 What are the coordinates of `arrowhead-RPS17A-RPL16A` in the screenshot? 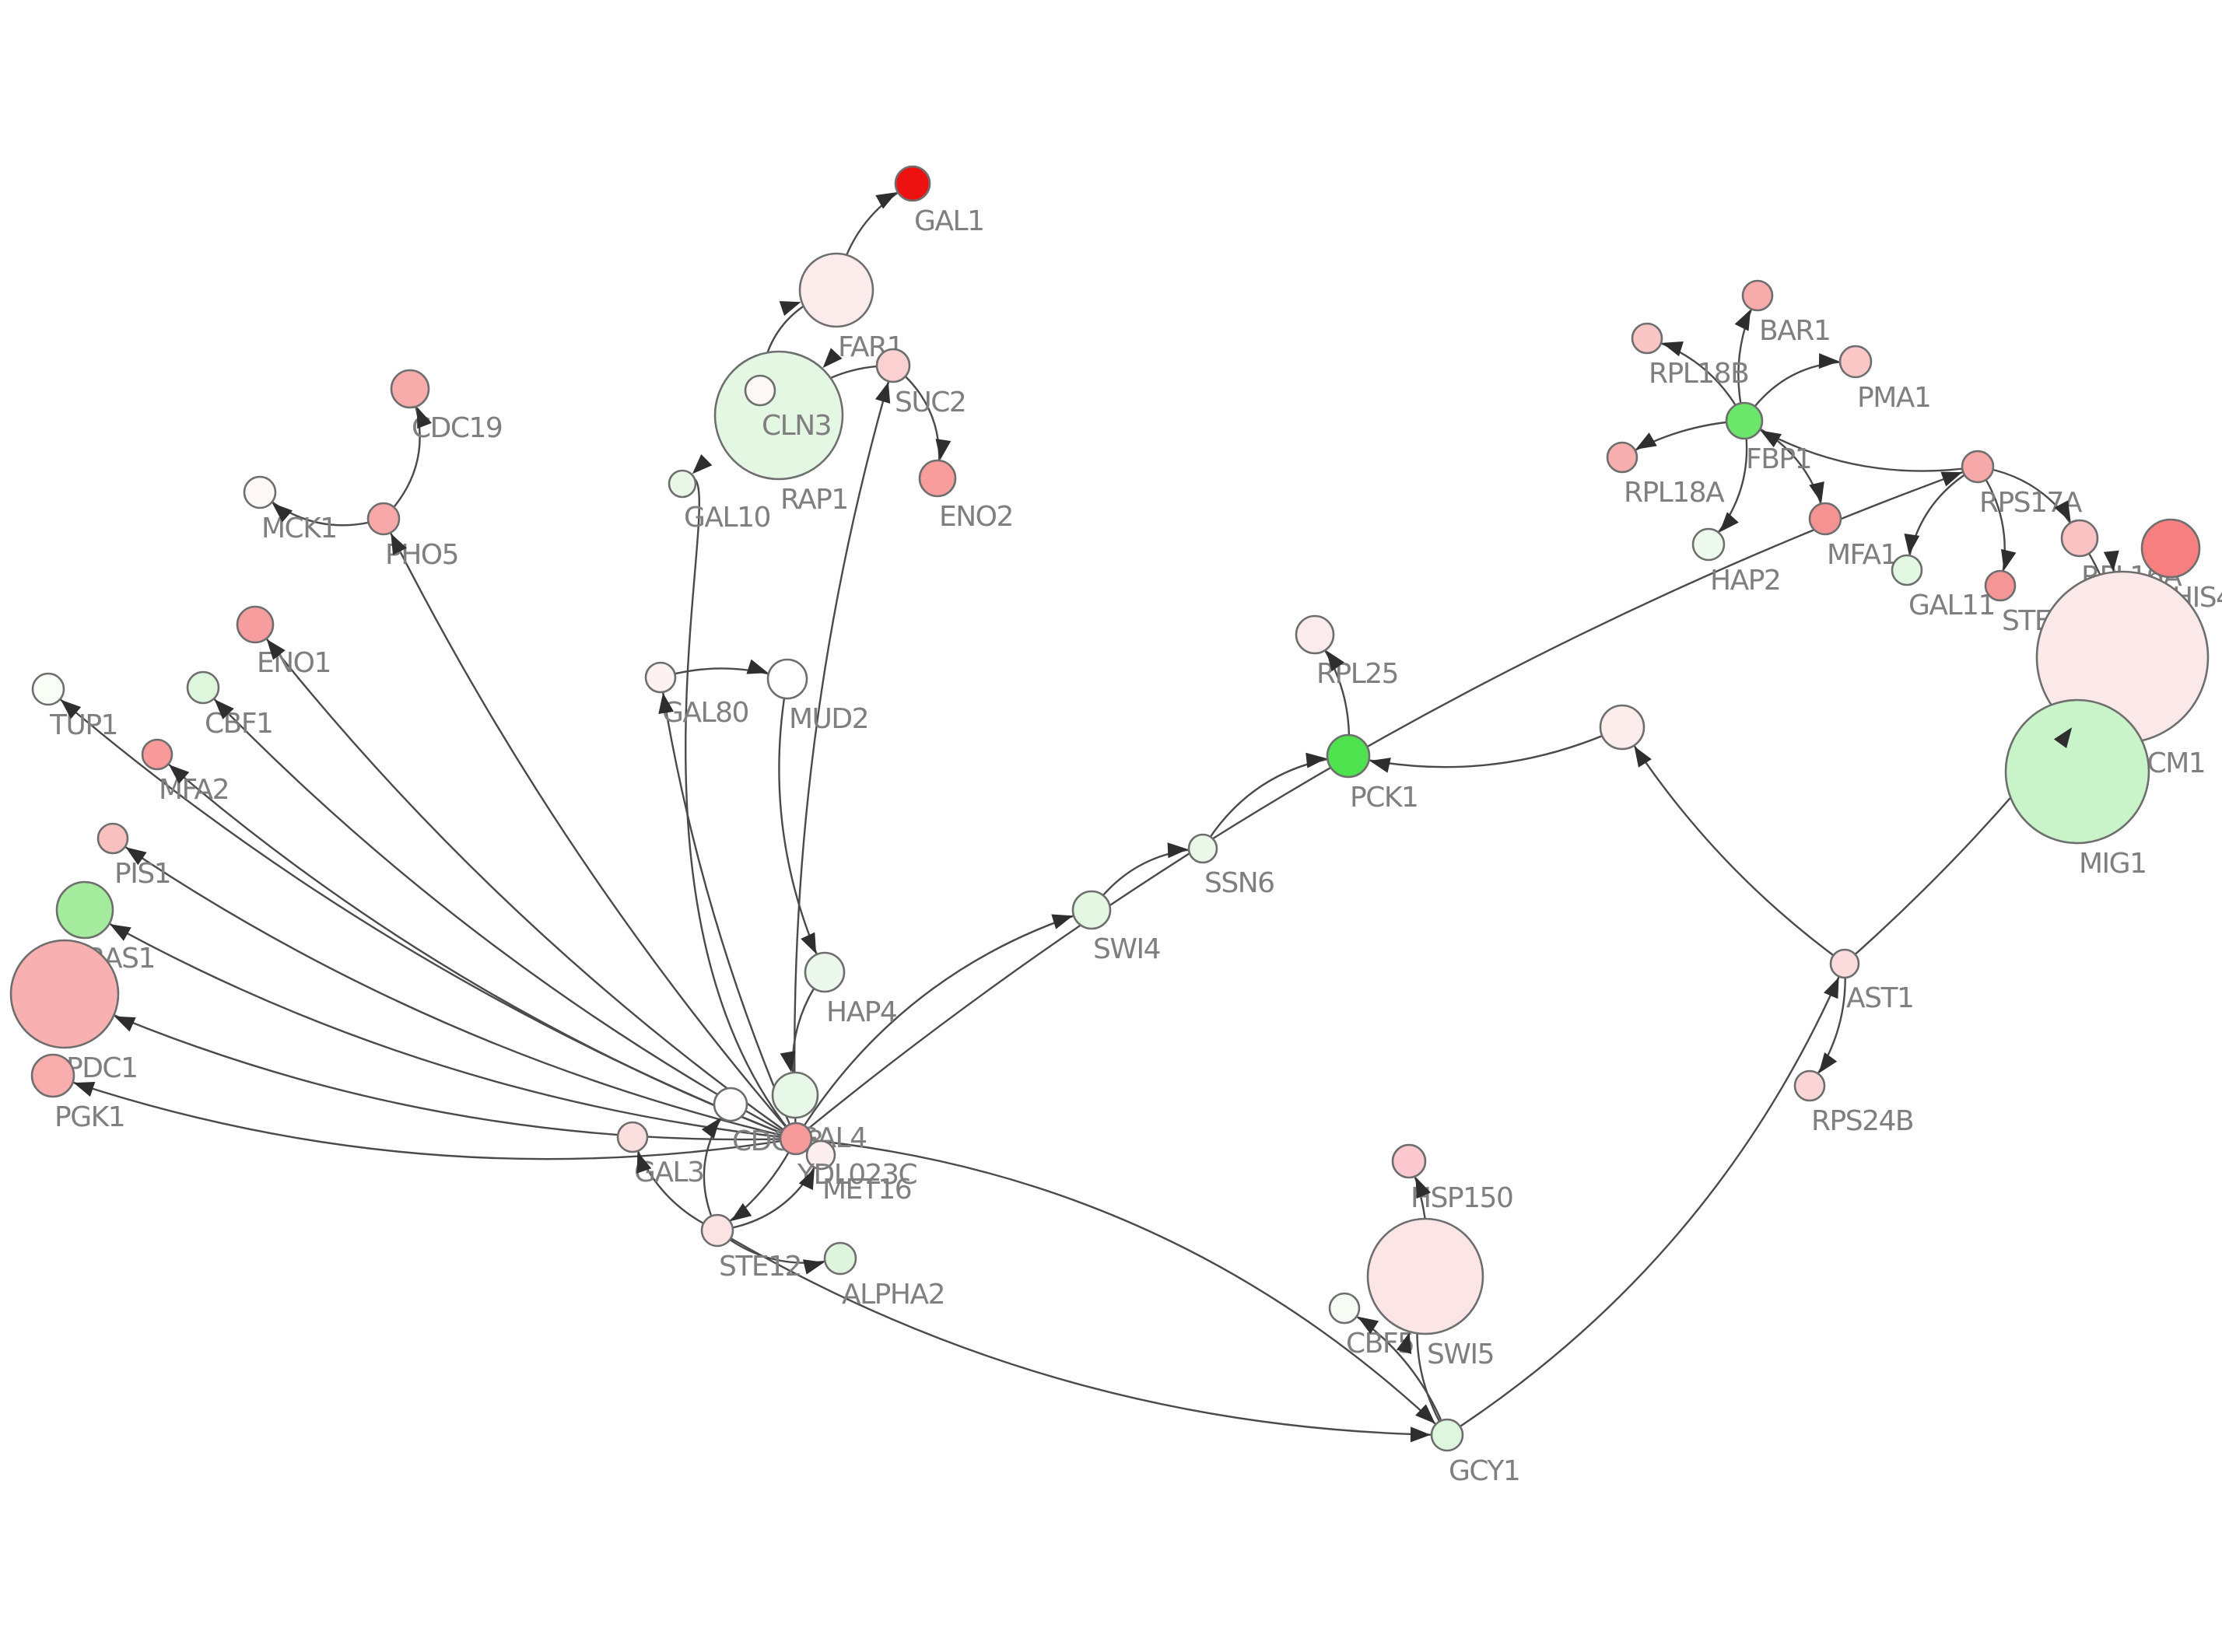 It's located at (2062, 511).